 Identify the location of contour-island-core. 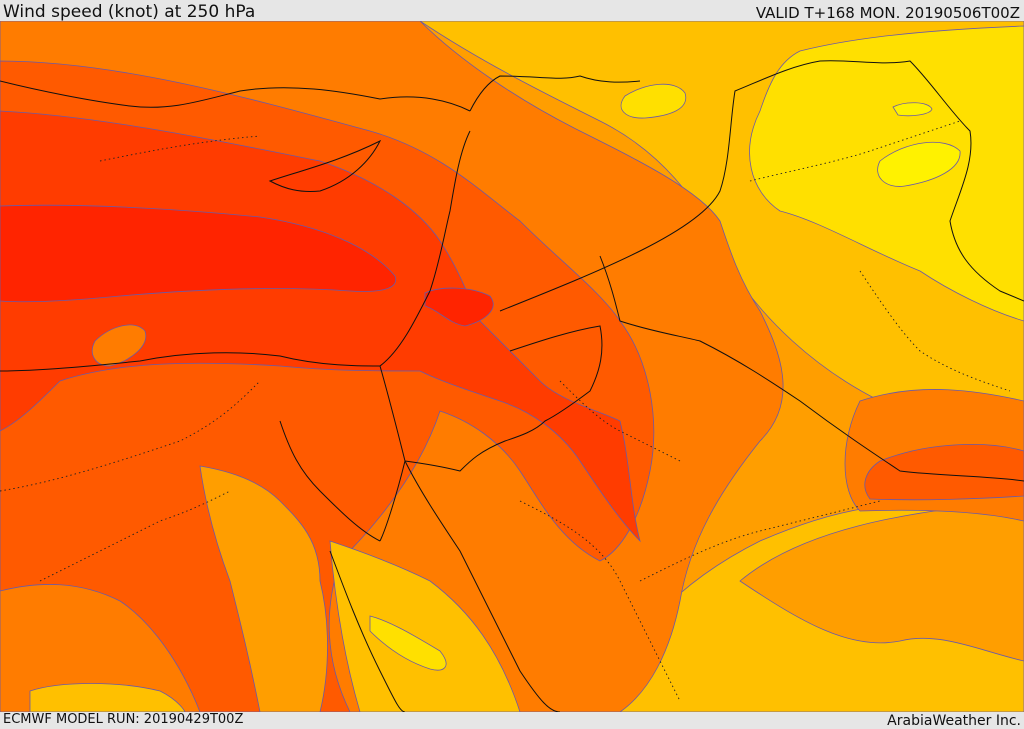
(459, 307).